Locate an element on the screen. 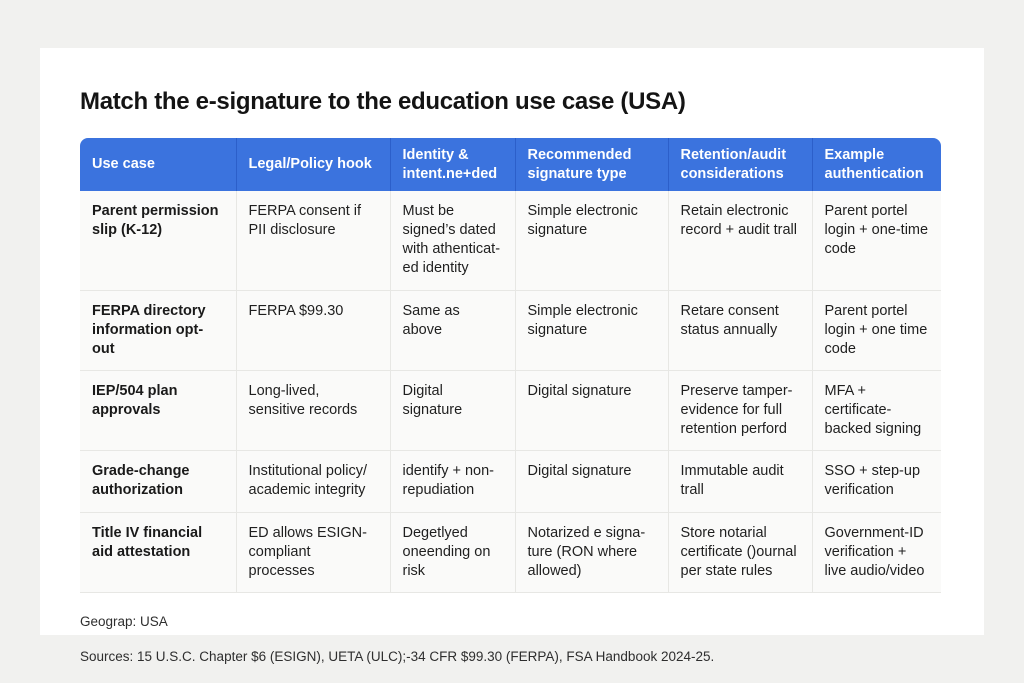 This screenshot has height=683, width=1024. table-cell-2-0: IEP/504 plan approvals is located at coordinates (158, 411).